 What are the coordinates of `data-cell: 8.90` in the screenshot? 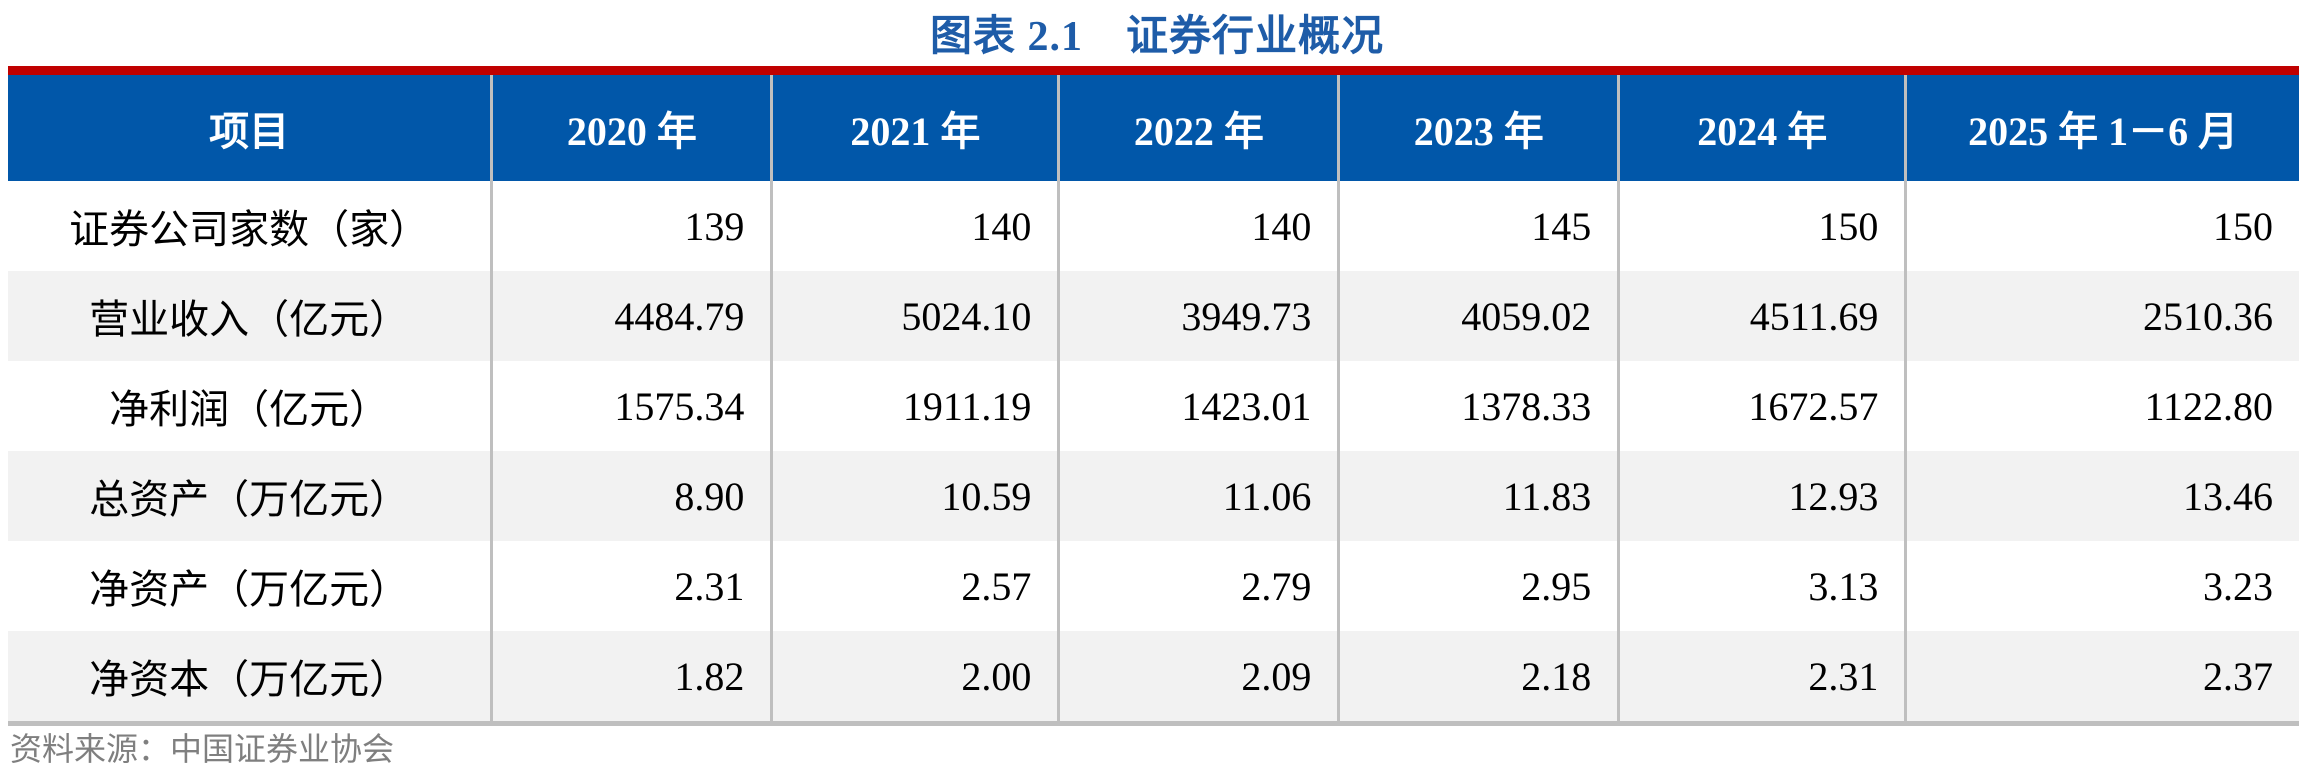 It's located at (631, 496).